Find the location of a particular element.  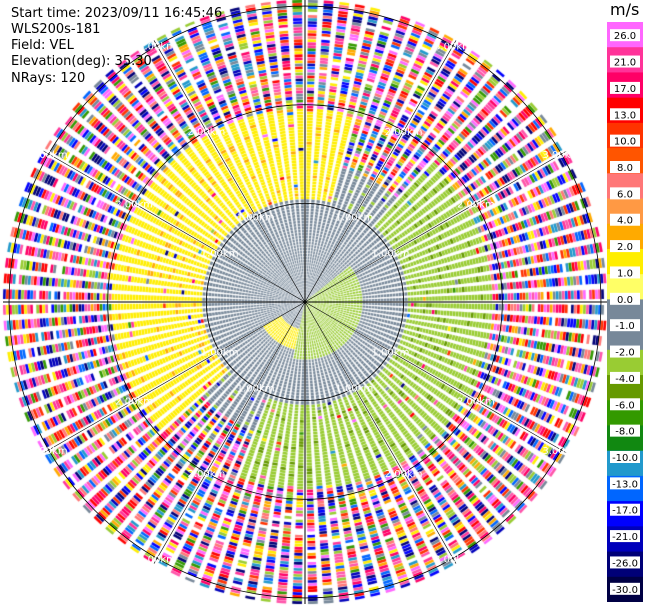

colorbar-tick-label: 0.0 is located at coordinates (625, 300).